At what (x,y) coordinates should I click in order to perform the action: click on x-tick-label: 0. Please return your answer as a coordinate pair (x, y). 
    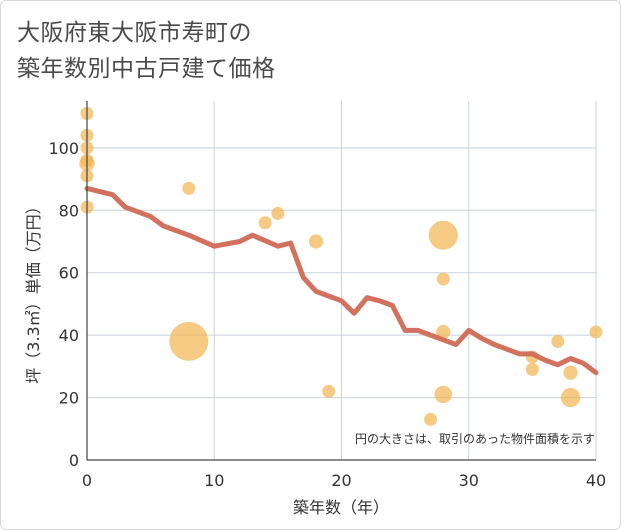
    Looking at the image, I should click on (87, 480).